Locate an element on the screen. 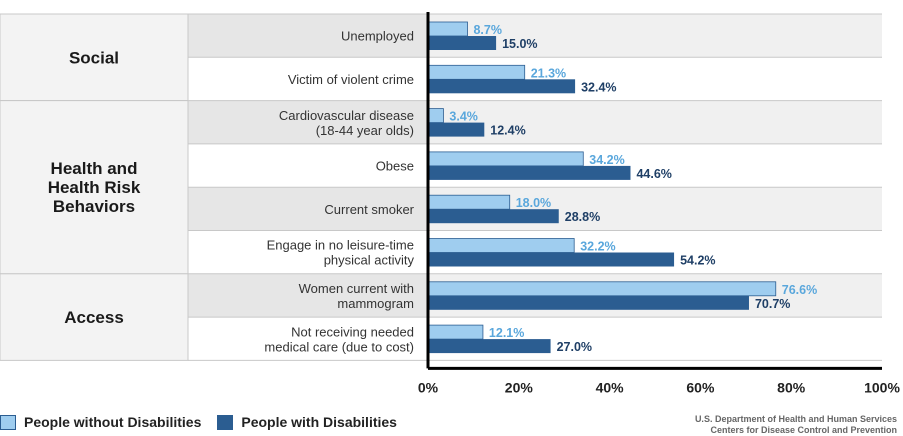  legend-label-with-disabilities: People with Disabilities is located at coordinates (319, 422).